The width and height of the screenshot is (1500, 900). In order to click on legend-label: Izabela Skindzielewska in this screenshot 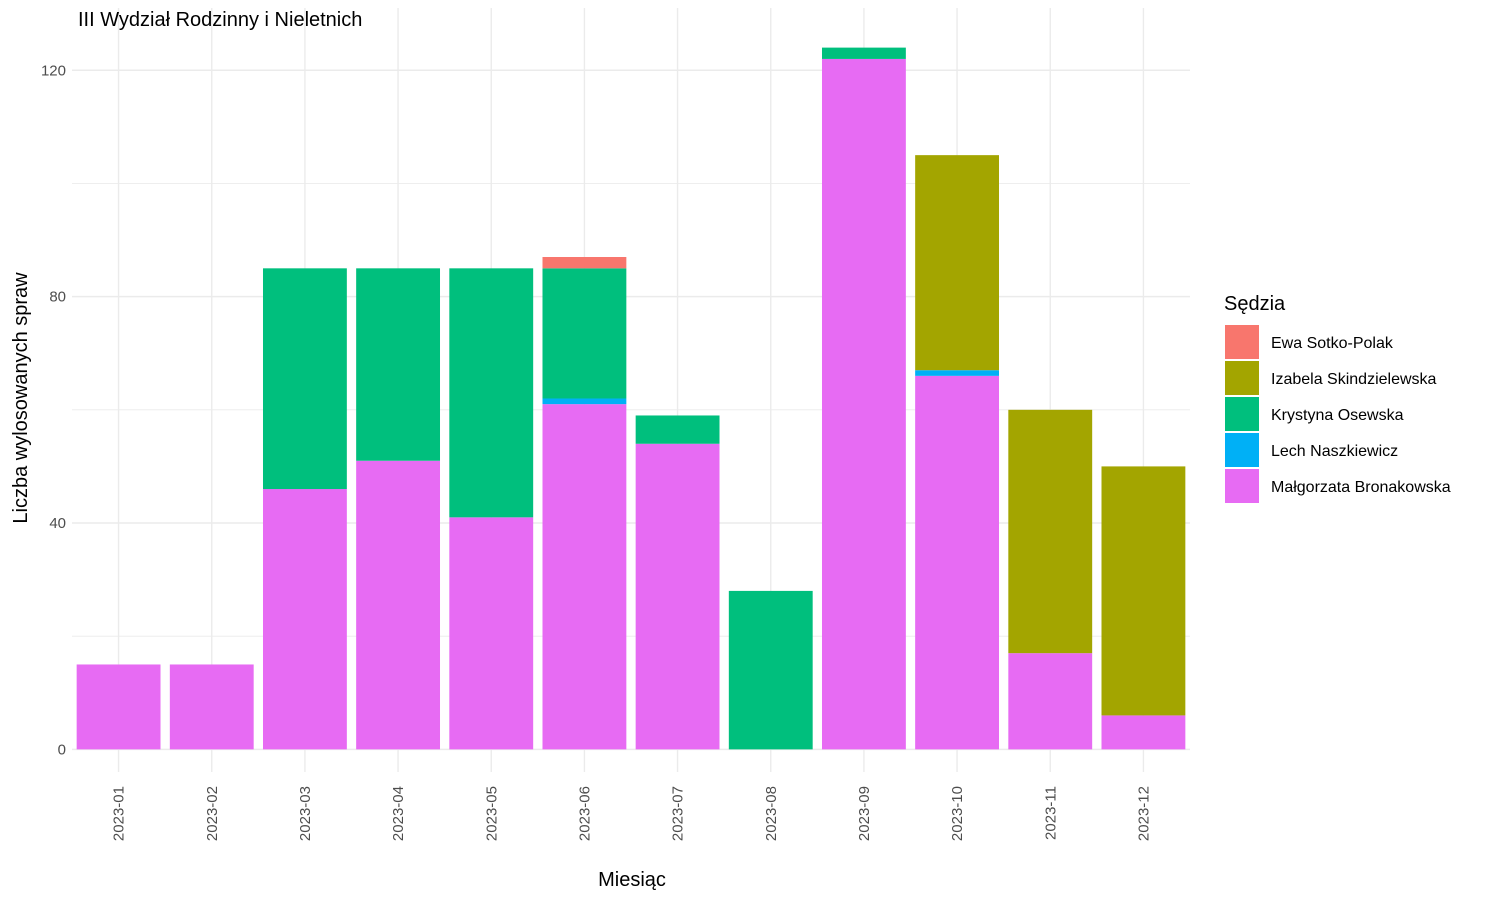, I will do `click(1354, 379)`.